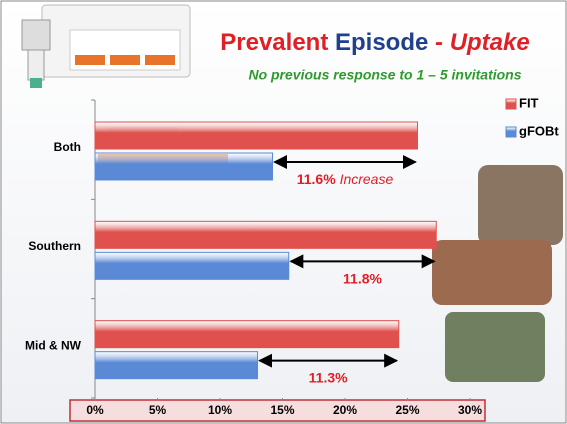 This screenshot has width=567, height=424. I want to click on annotation: 11.6% Increase, so click(345, 179).